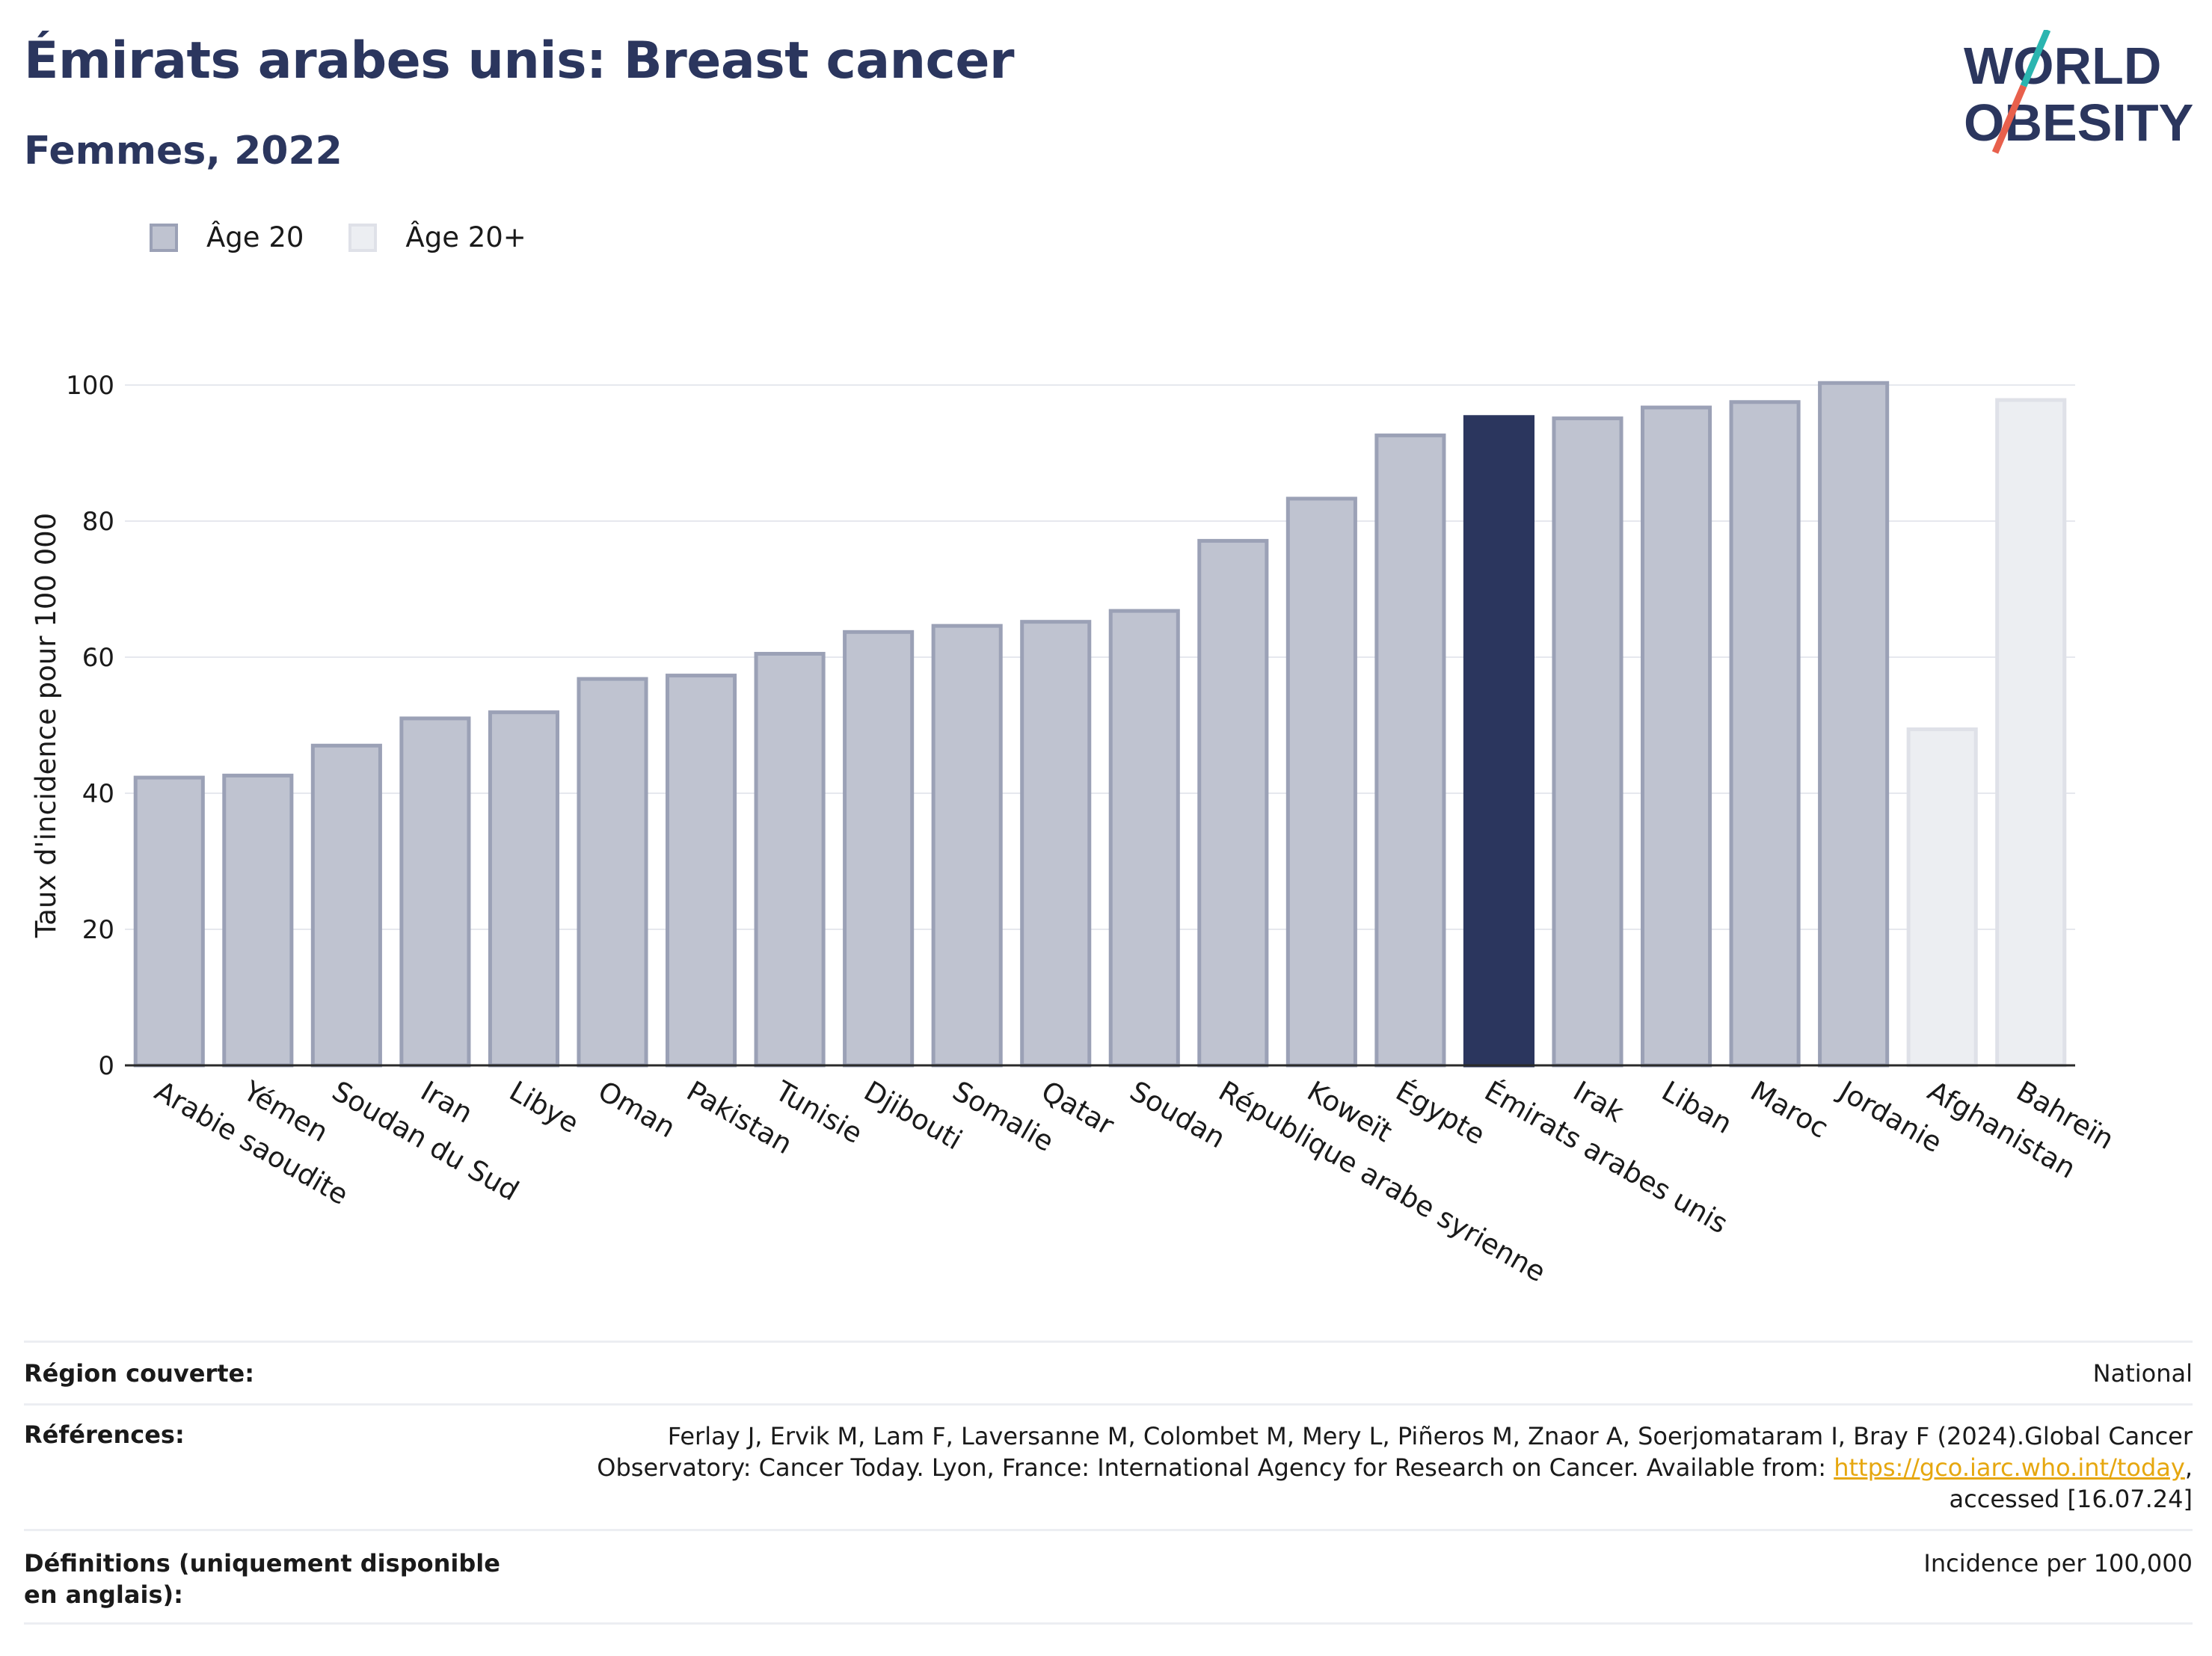 The image size is (2212, 1656). What do you see at coordinates (519, 60) in the screenshot?
I see `chart-title: Émirats arabes unis: Breast cancer` at bounding box center [519, 60].